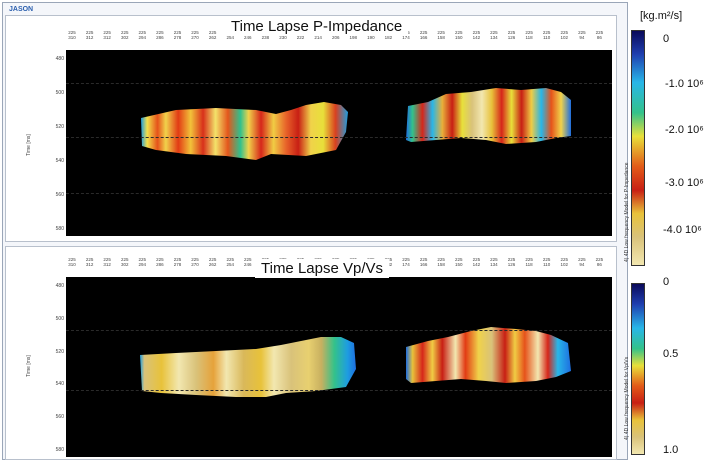 This screenshot has width=719, height=460. Describe the element at coordinates (317, 26) in the screenshot. I see `panel-title-p-impedance: Time Lapse P-Impedance` at that location.